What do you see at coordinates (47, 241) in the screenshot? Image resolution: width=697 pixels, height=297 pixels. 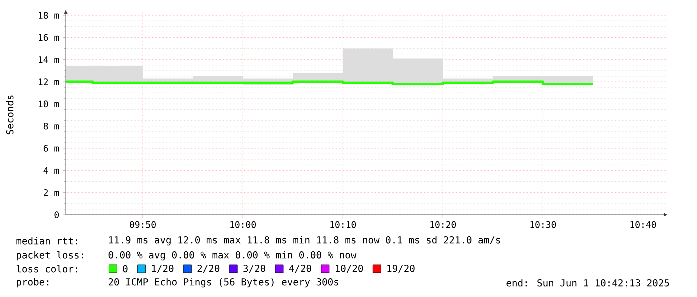 I see `text: median rtt:` at bounding box center [47, 241].